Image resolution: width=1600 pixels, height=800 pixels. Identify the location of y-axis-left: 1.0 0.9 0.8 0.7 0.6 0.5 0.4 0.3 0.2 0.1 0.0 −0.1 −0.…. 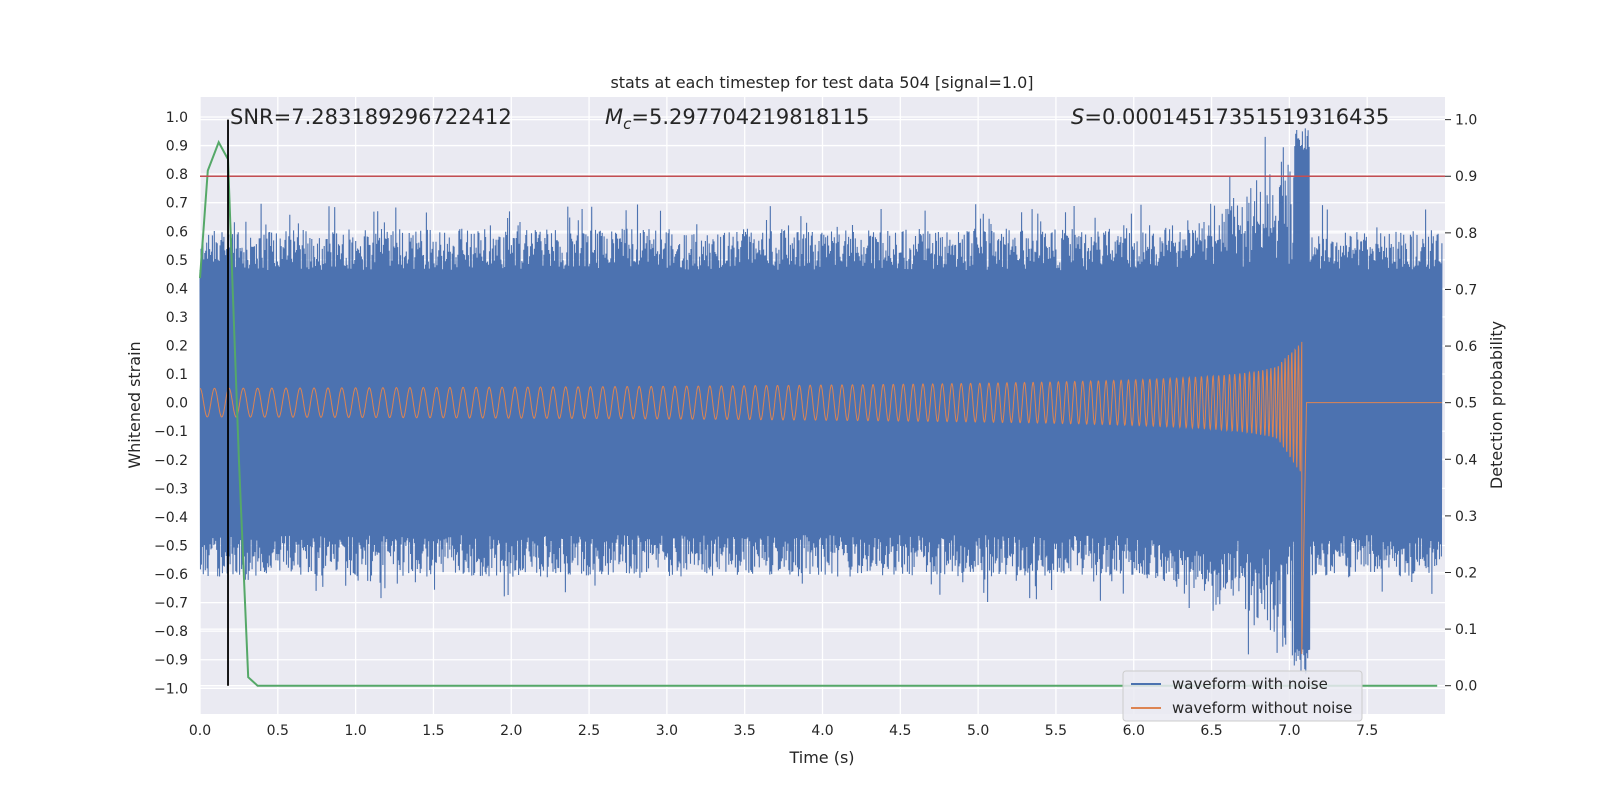
(171, 403).